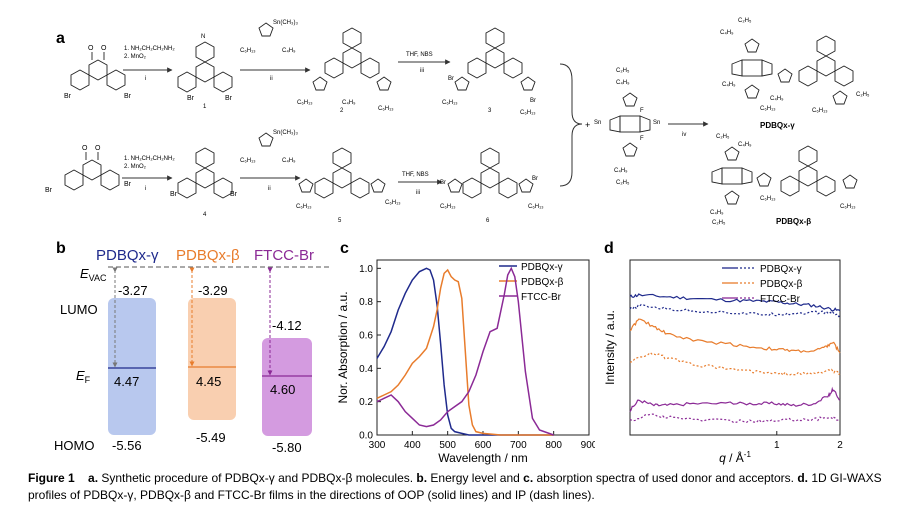 Image resolution: width=900 pixels, height=517 pixels. Describe the element at coordinates (208, 381) in the screenshot. I see `ef-value-pdbqx-beta: 4.45` at that location.